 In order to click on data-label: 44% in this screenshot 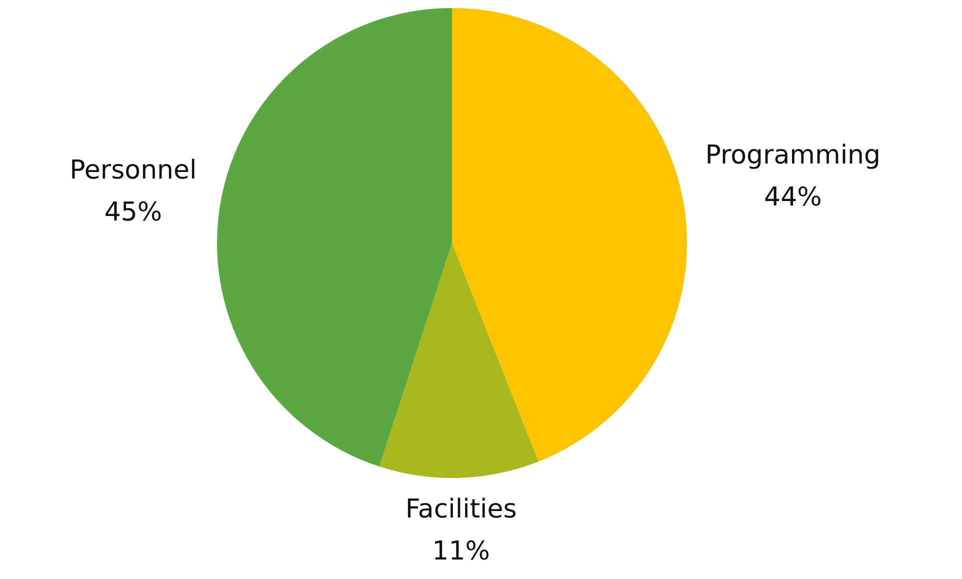, I will do `click(793, 197)`.